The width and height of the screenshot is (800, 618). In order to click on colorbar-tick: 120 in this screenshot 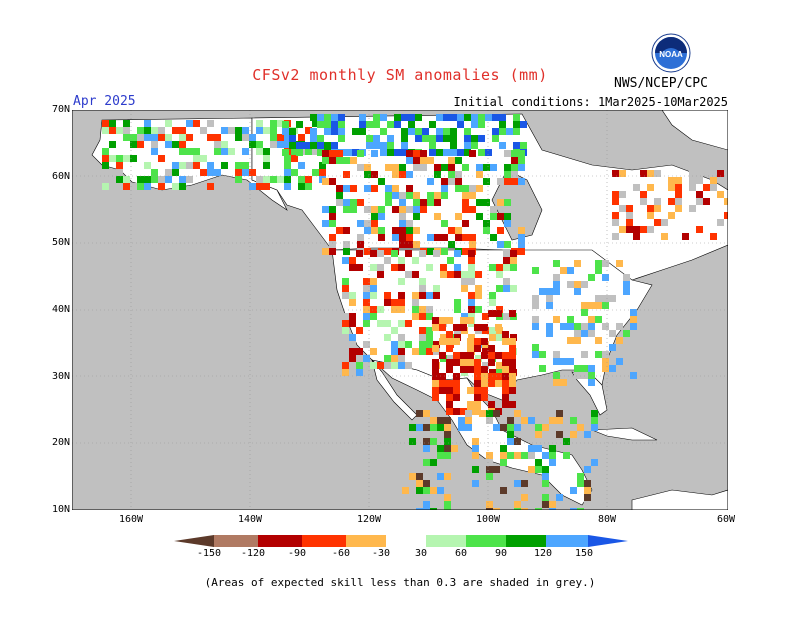, I will do `click(543, 553)`.